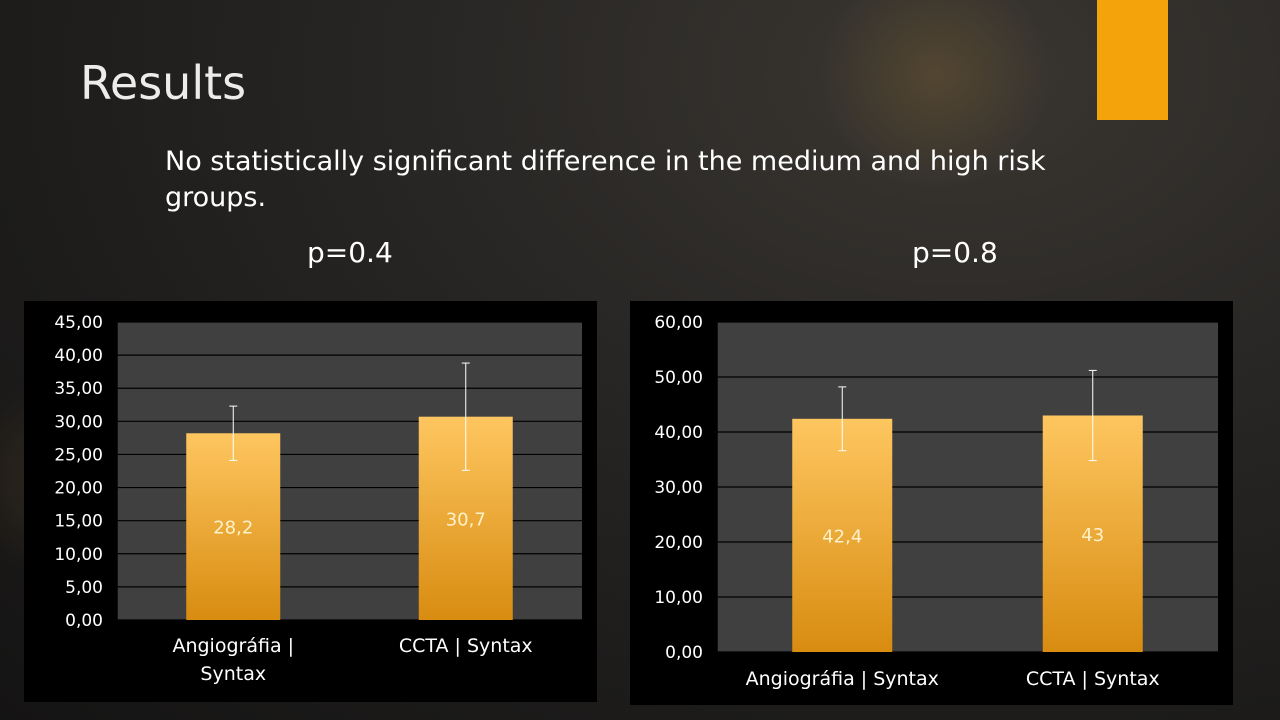 This screenshot has width=1280, height=720. What do you see at coordinates (78, 522) in the screenshot?
I see `y-tick-label: 15,00` at bounding box center [78, 522].